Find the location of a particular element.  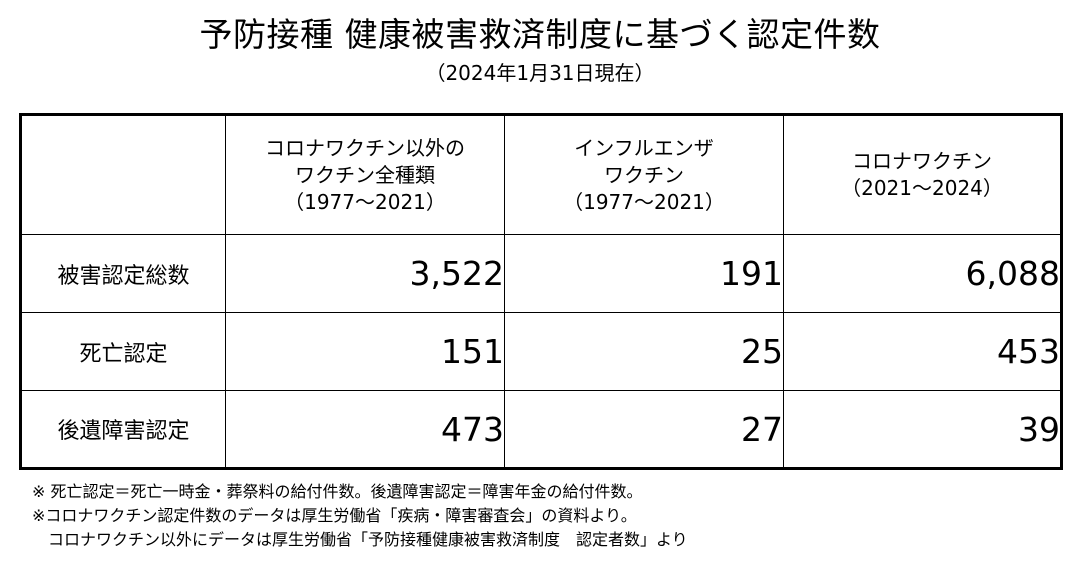

column-header-line: （2021〜2024） is located at coordinates (922, 188).